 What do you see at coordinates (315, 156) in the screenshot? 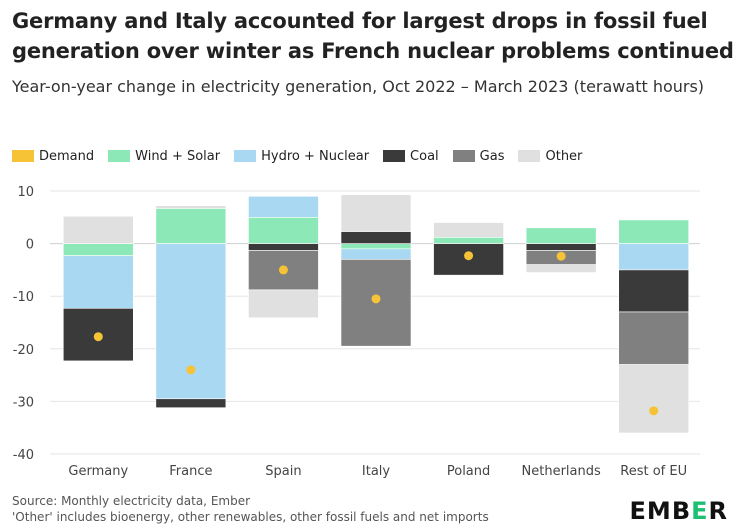
I see `legend-label-hydro-nuclear: Hydro + Nuclear` at bounding box center [315, 156].